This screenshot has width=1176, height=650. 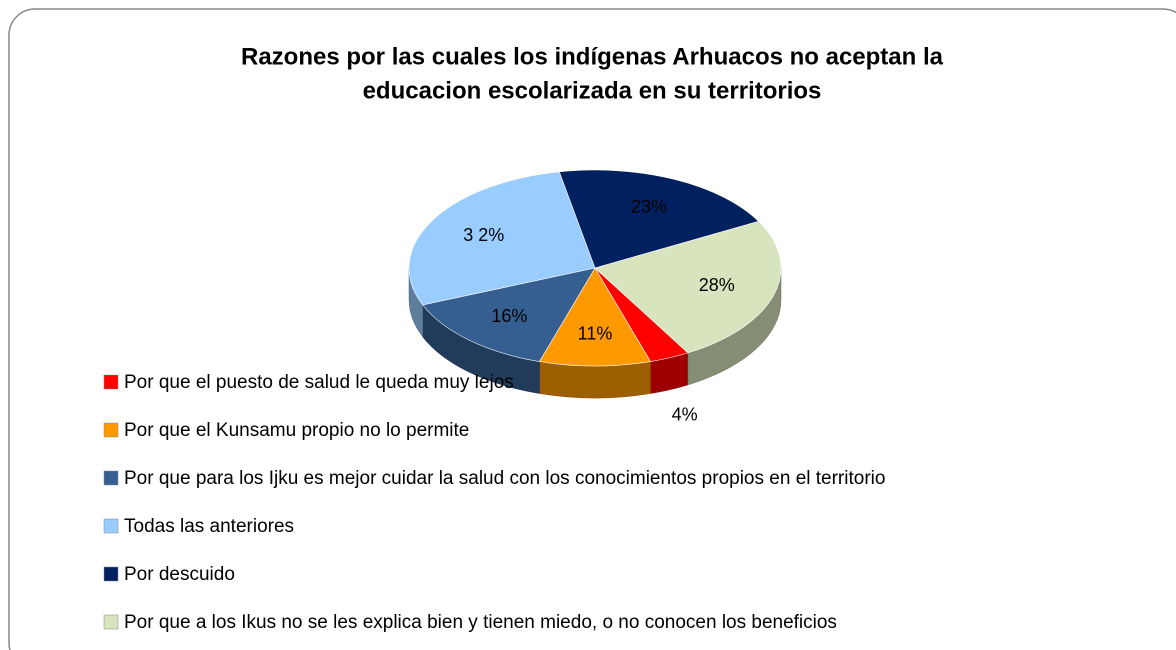 I want to click on data-label: 28%, so click(x=717, y=285).